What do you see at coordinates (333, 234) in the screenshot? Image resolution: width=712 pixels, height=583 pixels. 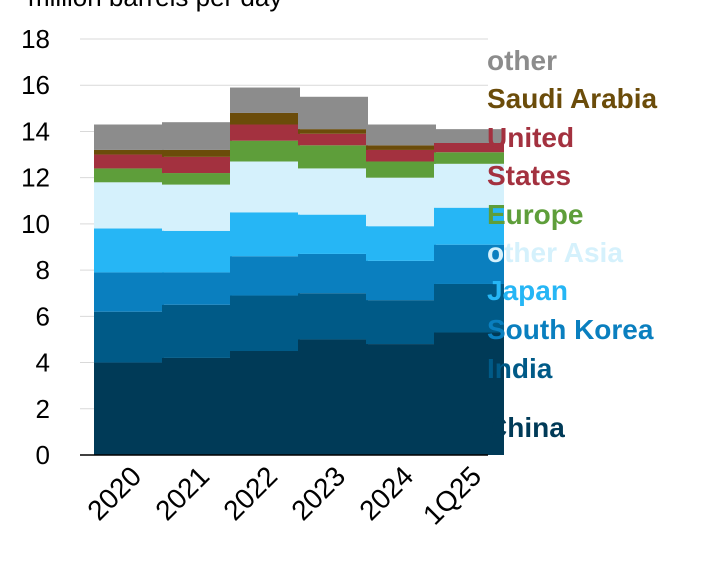 I see `bar-segment-2023-japan` at bounding box center [333, 234].